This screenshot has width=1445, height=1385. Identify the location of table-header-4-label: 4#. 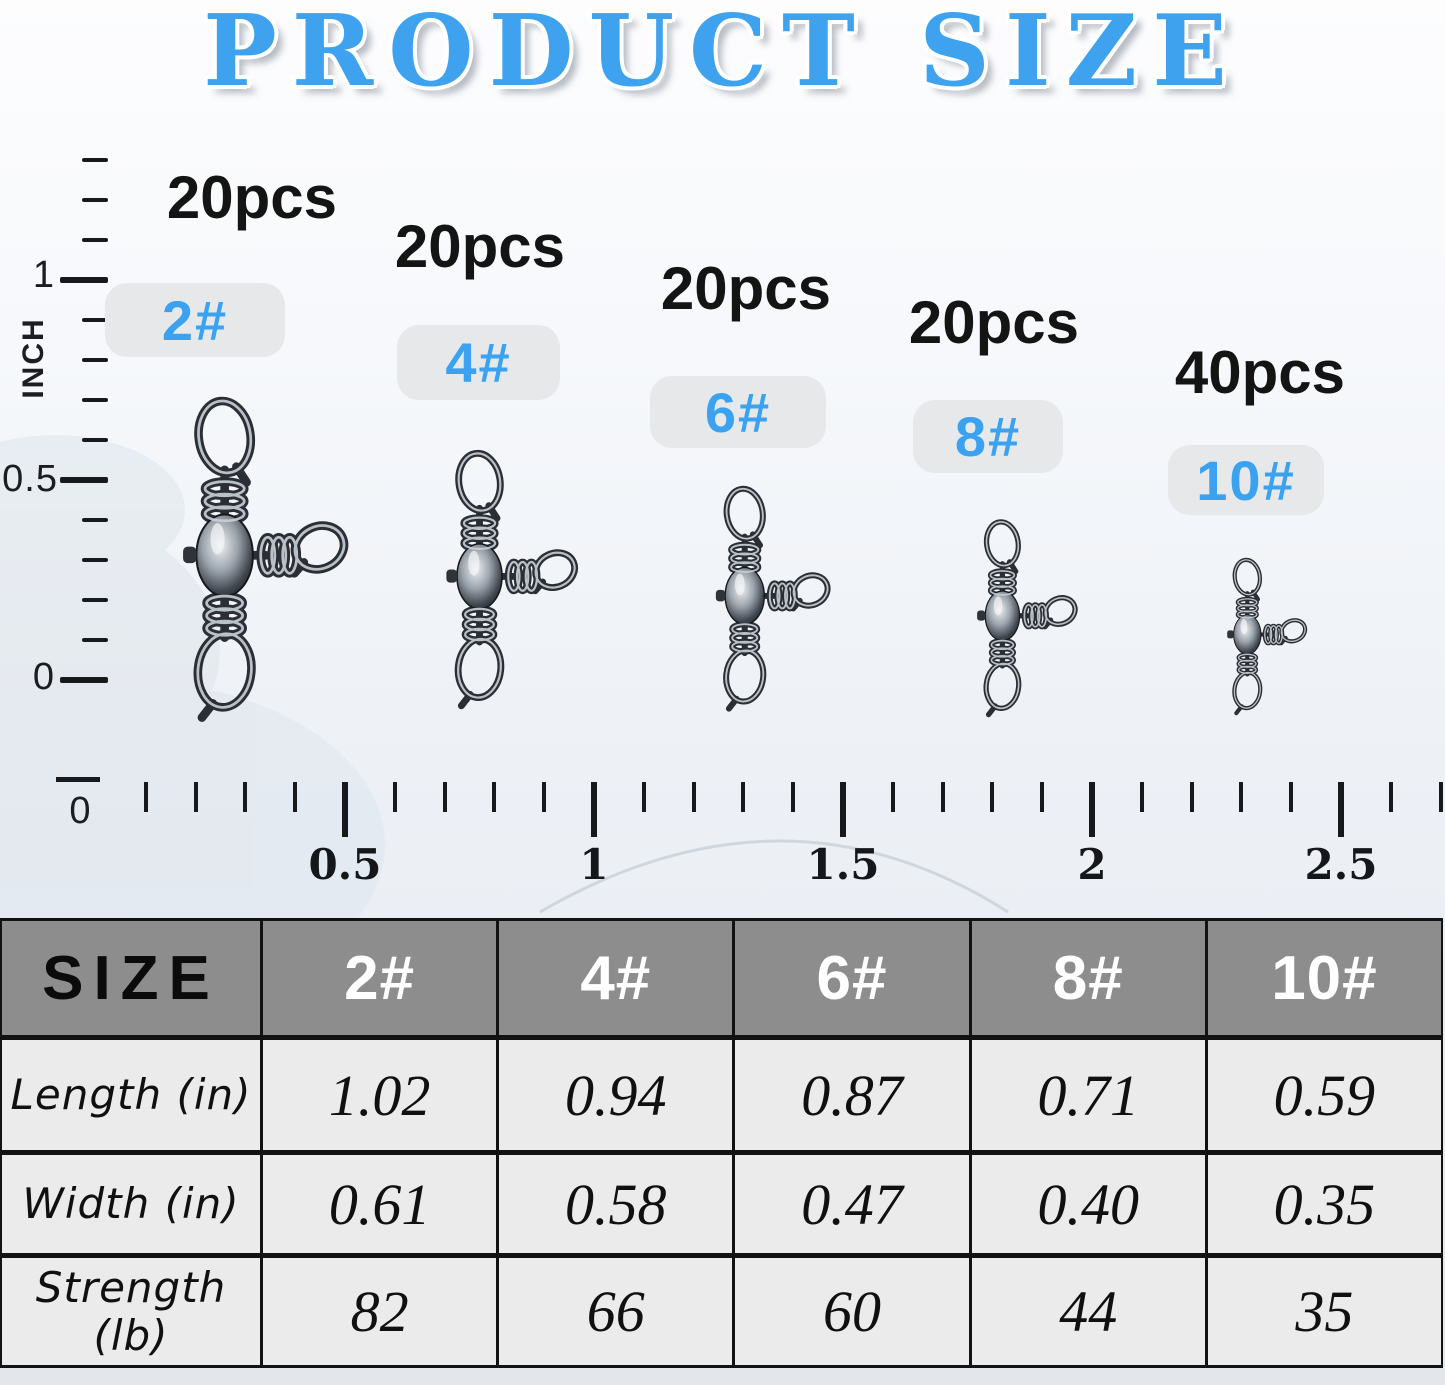
(616, 978).